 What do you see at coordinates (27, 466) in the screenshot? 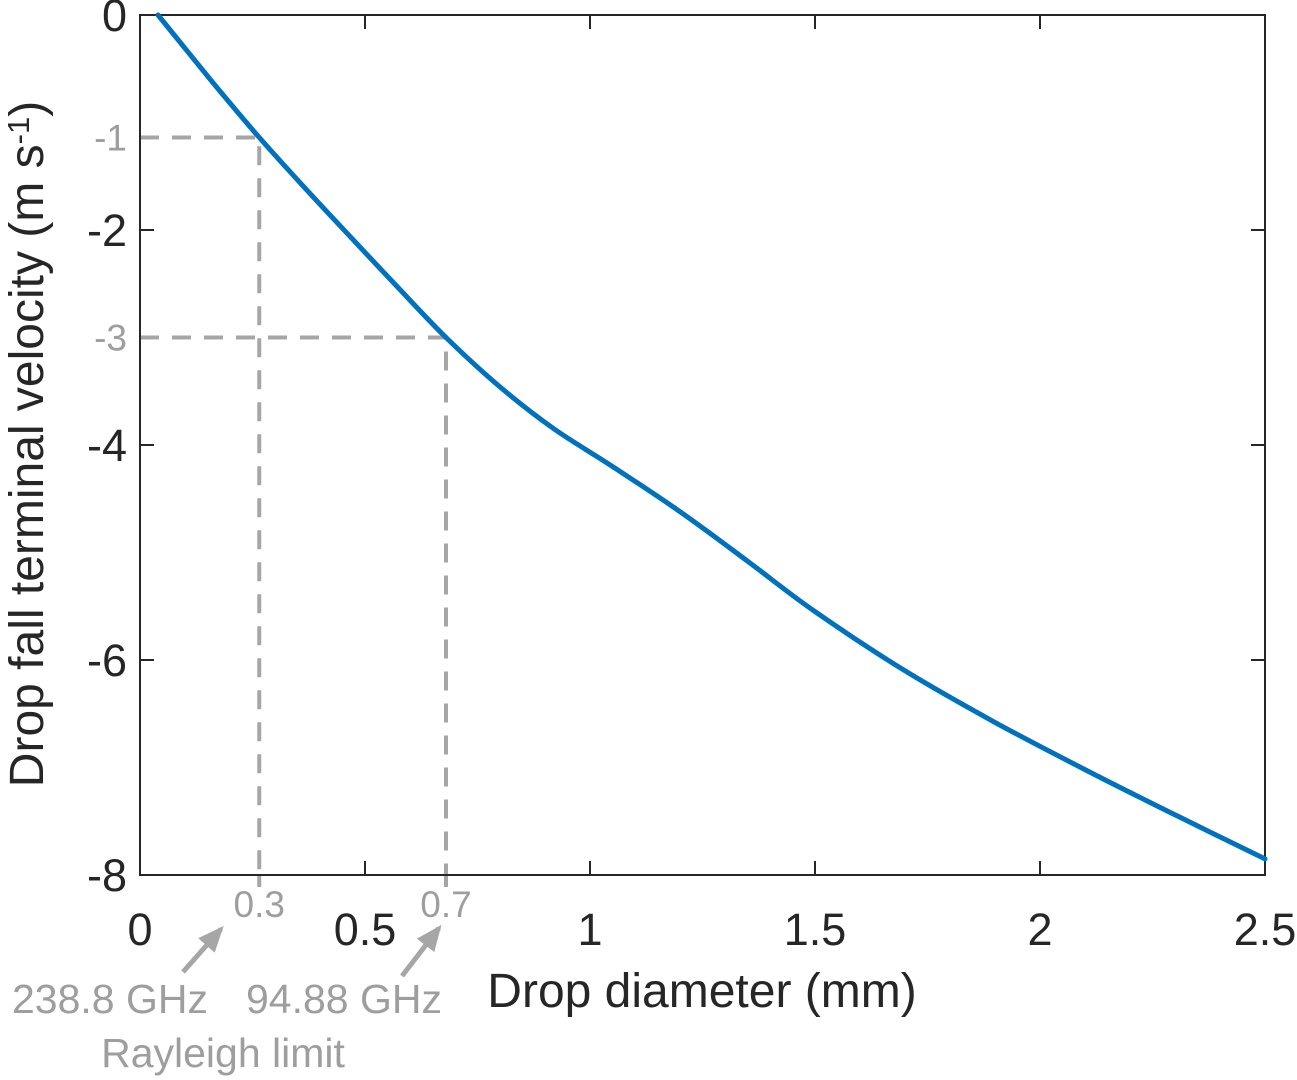
I see `y-axis-label-text: Drop fall terminal velocity (m s` at bounding box center [27, 466].